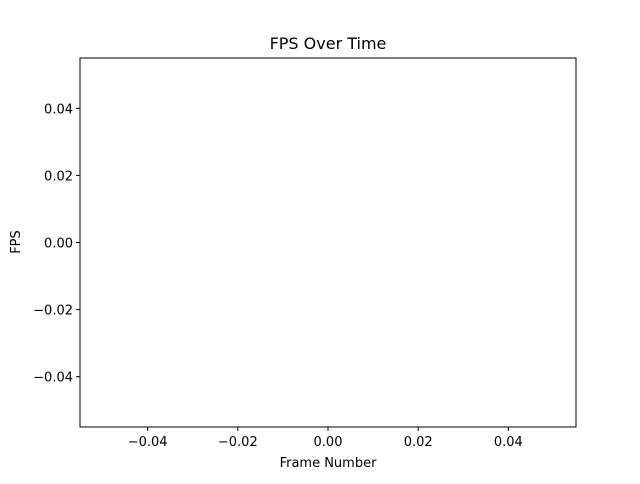 The image size is (640, 484). I want to click on y-tick-label: 0.04, so click(58, 109).